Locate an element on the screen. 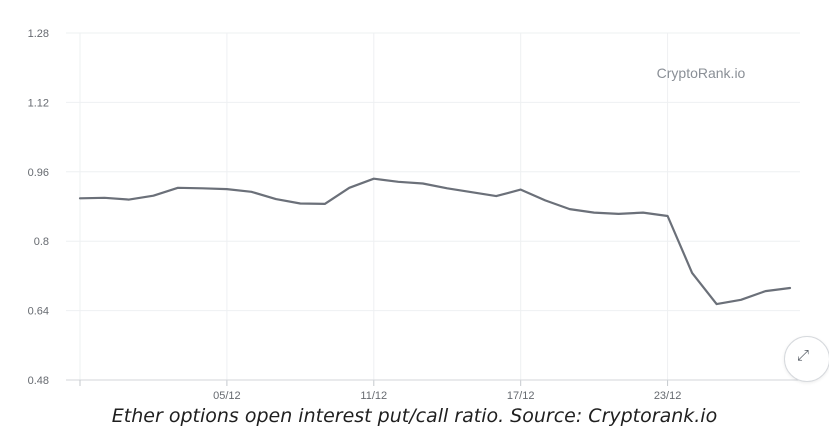 The height and width of the screenshot is (443, 829). y-tick-label: 0.48 is located at coordinates (38, 381).